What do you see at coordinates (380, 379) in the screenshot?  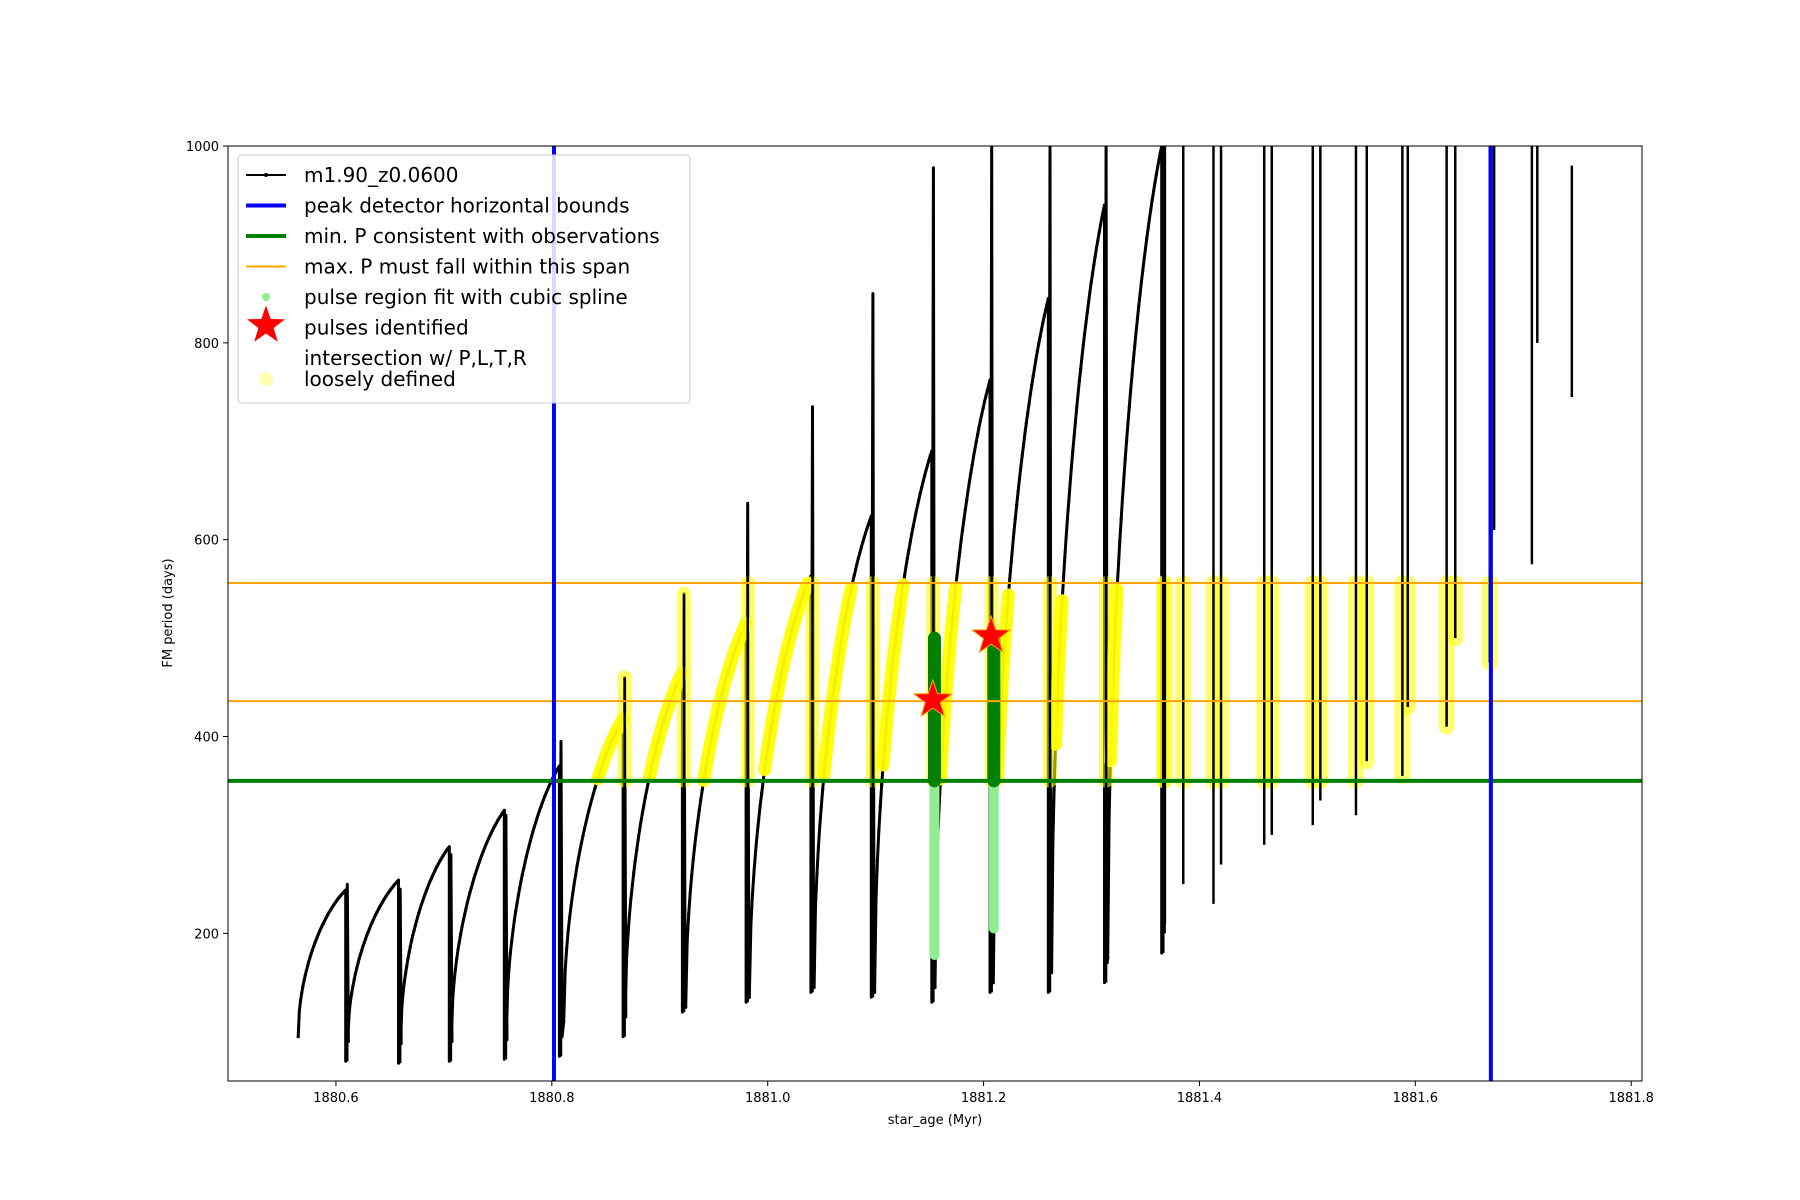 I see `legend-label-line2: loosely defined` at bounding box center [380, 379].